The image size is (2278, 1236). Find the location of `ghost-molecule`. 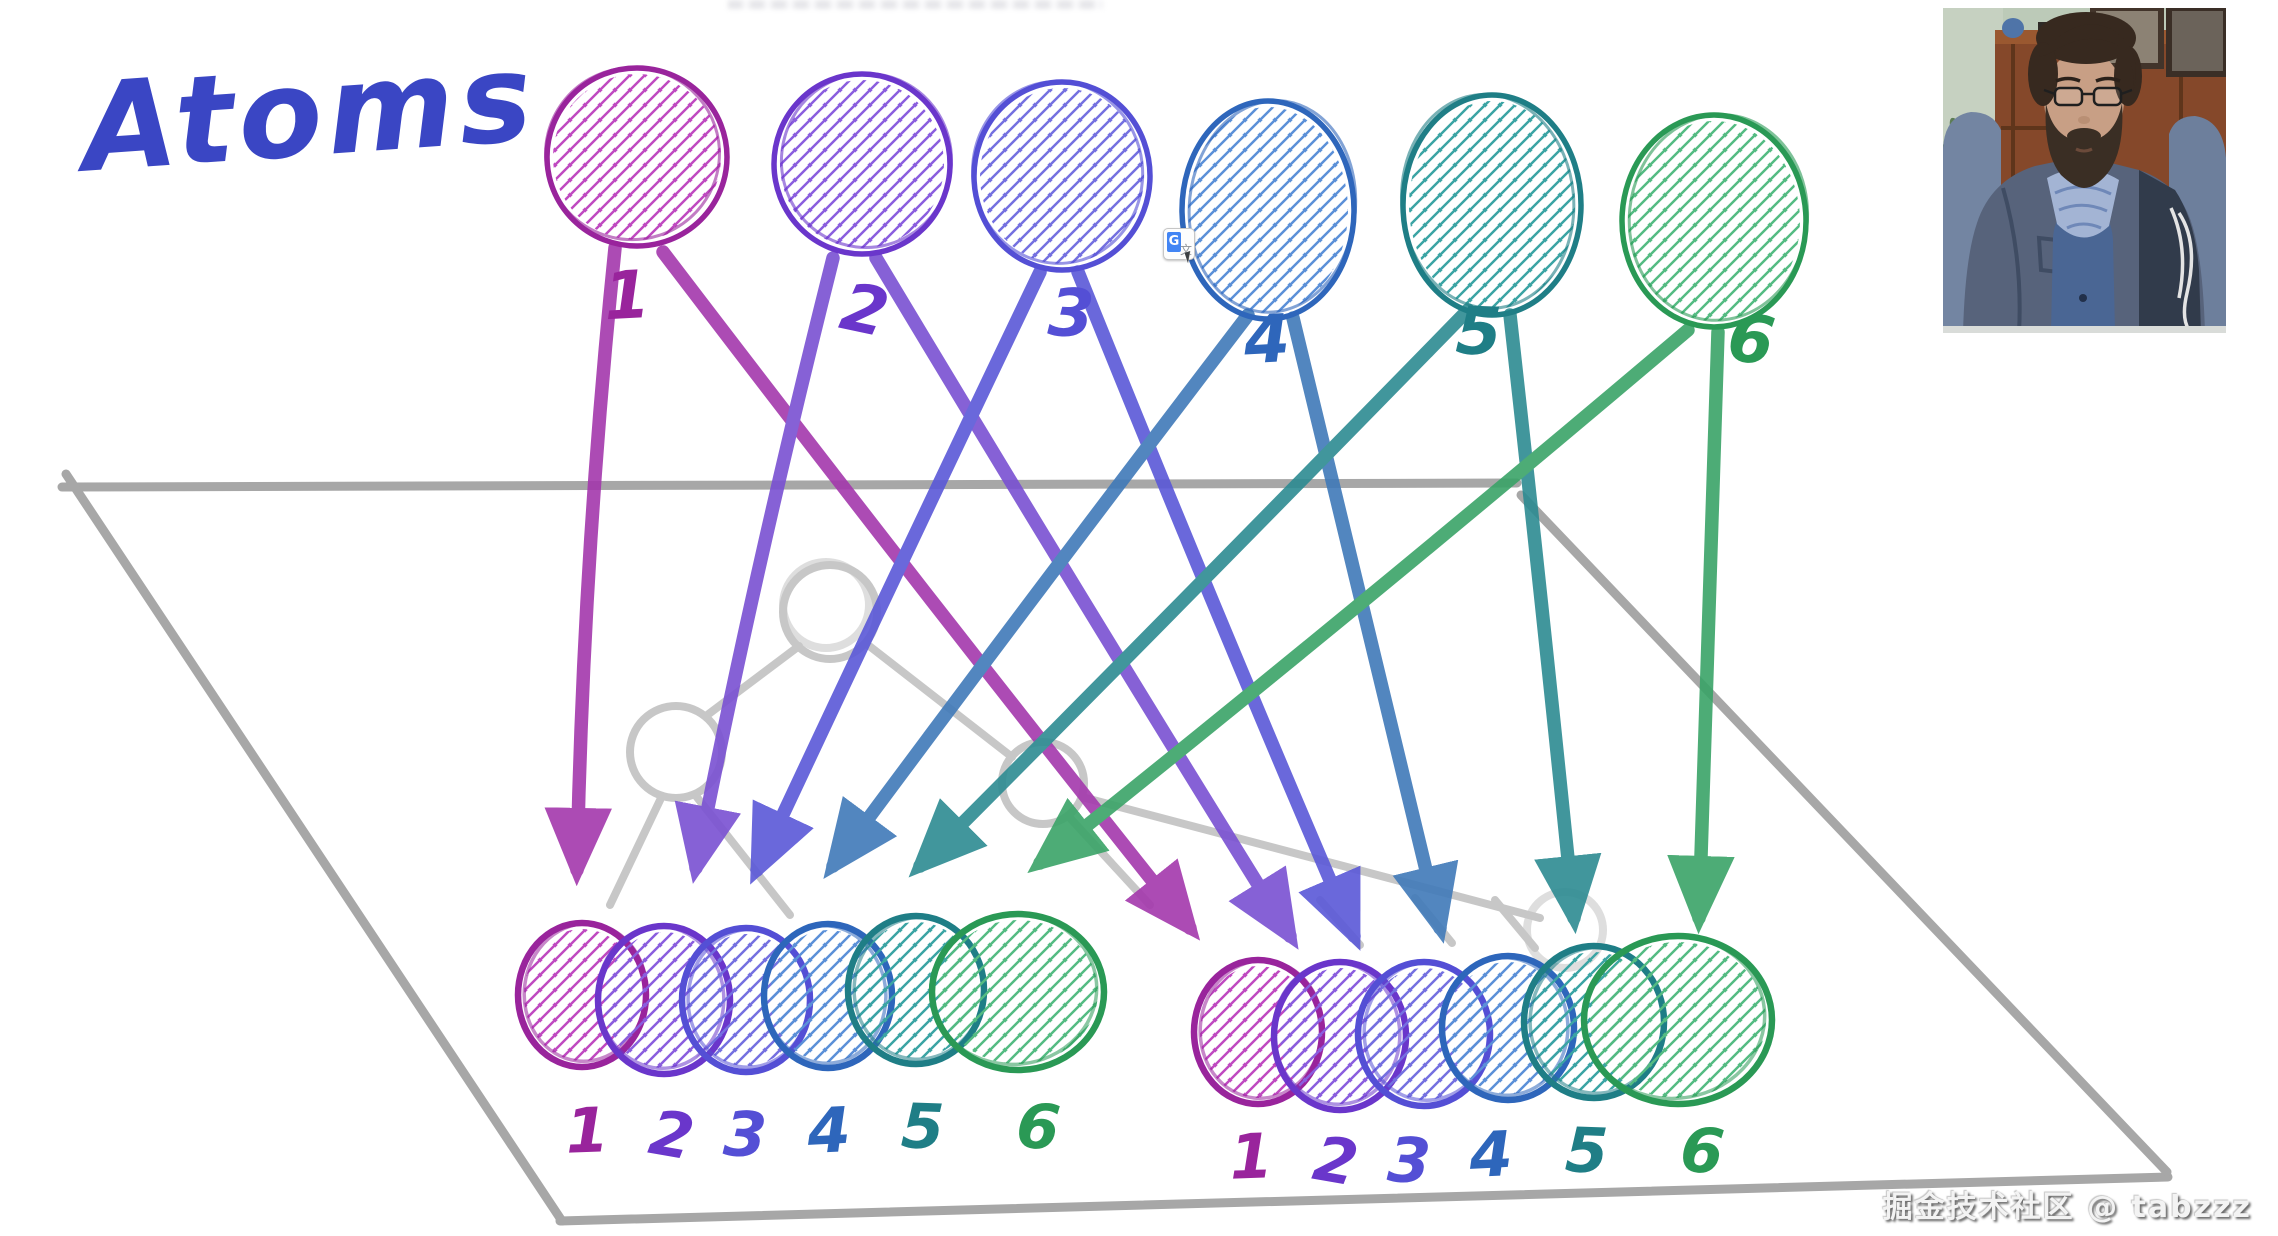

ghost-molecule is located at coordinates (1106, 765).